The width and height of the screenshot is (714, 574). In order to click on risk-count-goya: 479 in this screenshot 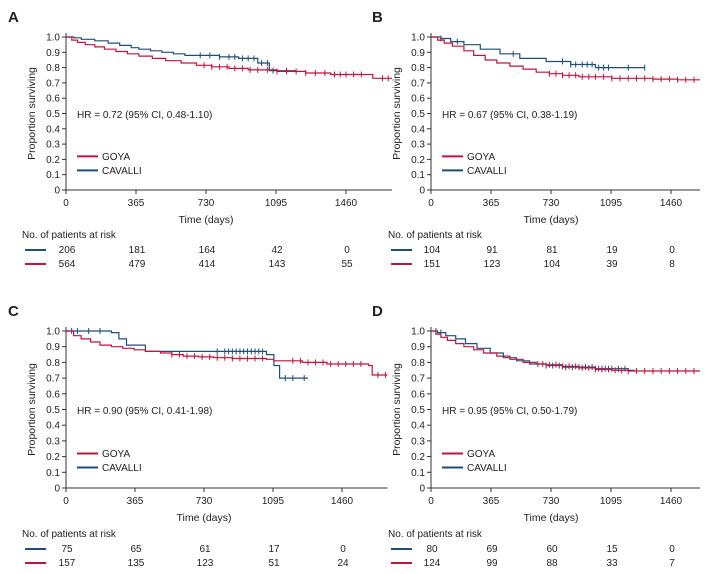, I will do `click(137, 264)`.